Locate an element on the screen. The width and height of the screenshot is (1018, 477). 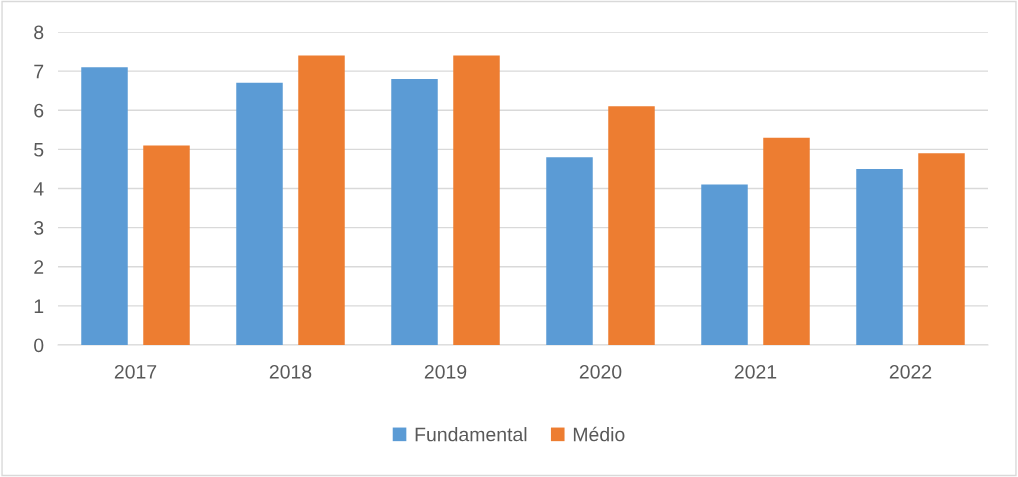
y-tick-label: 6 is located at coordinates (39, 110).